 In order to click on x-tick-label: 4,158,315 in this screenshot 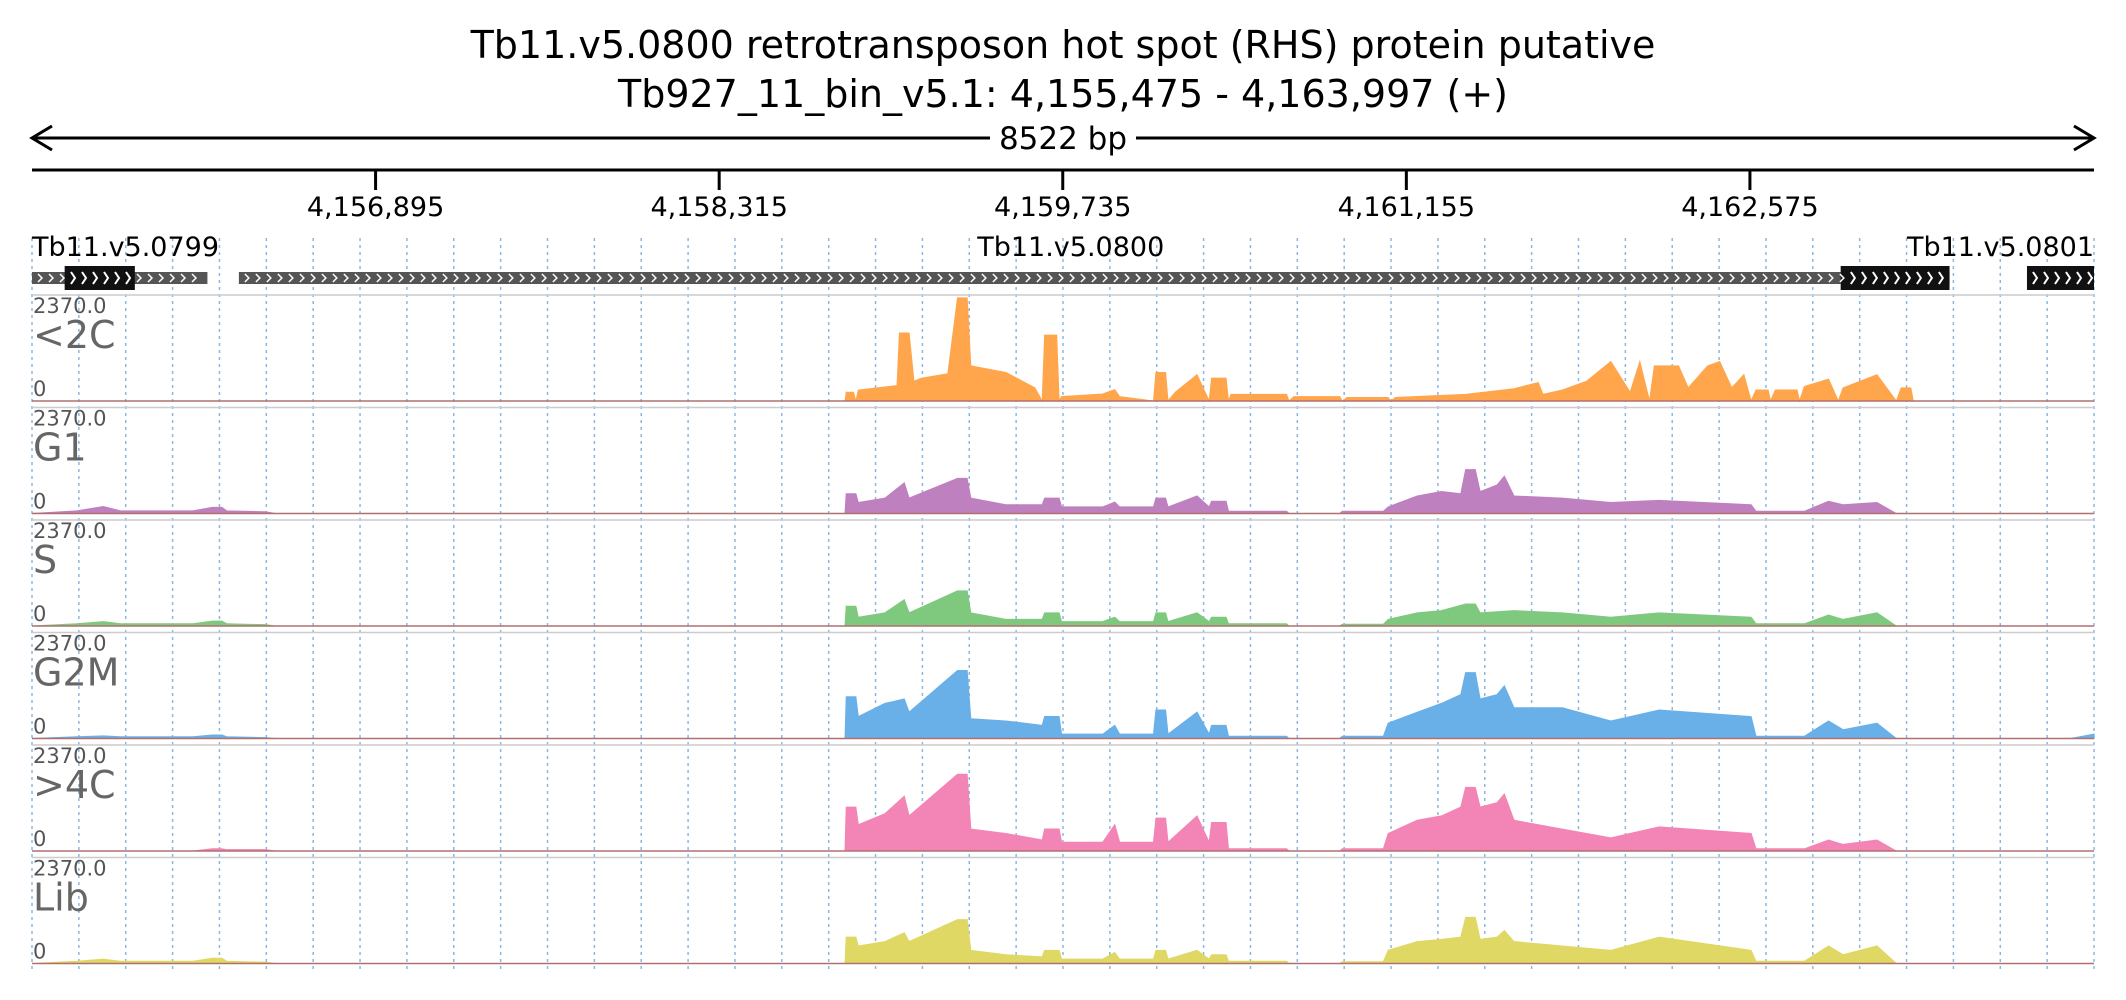, I will do `click(718, 207)`.